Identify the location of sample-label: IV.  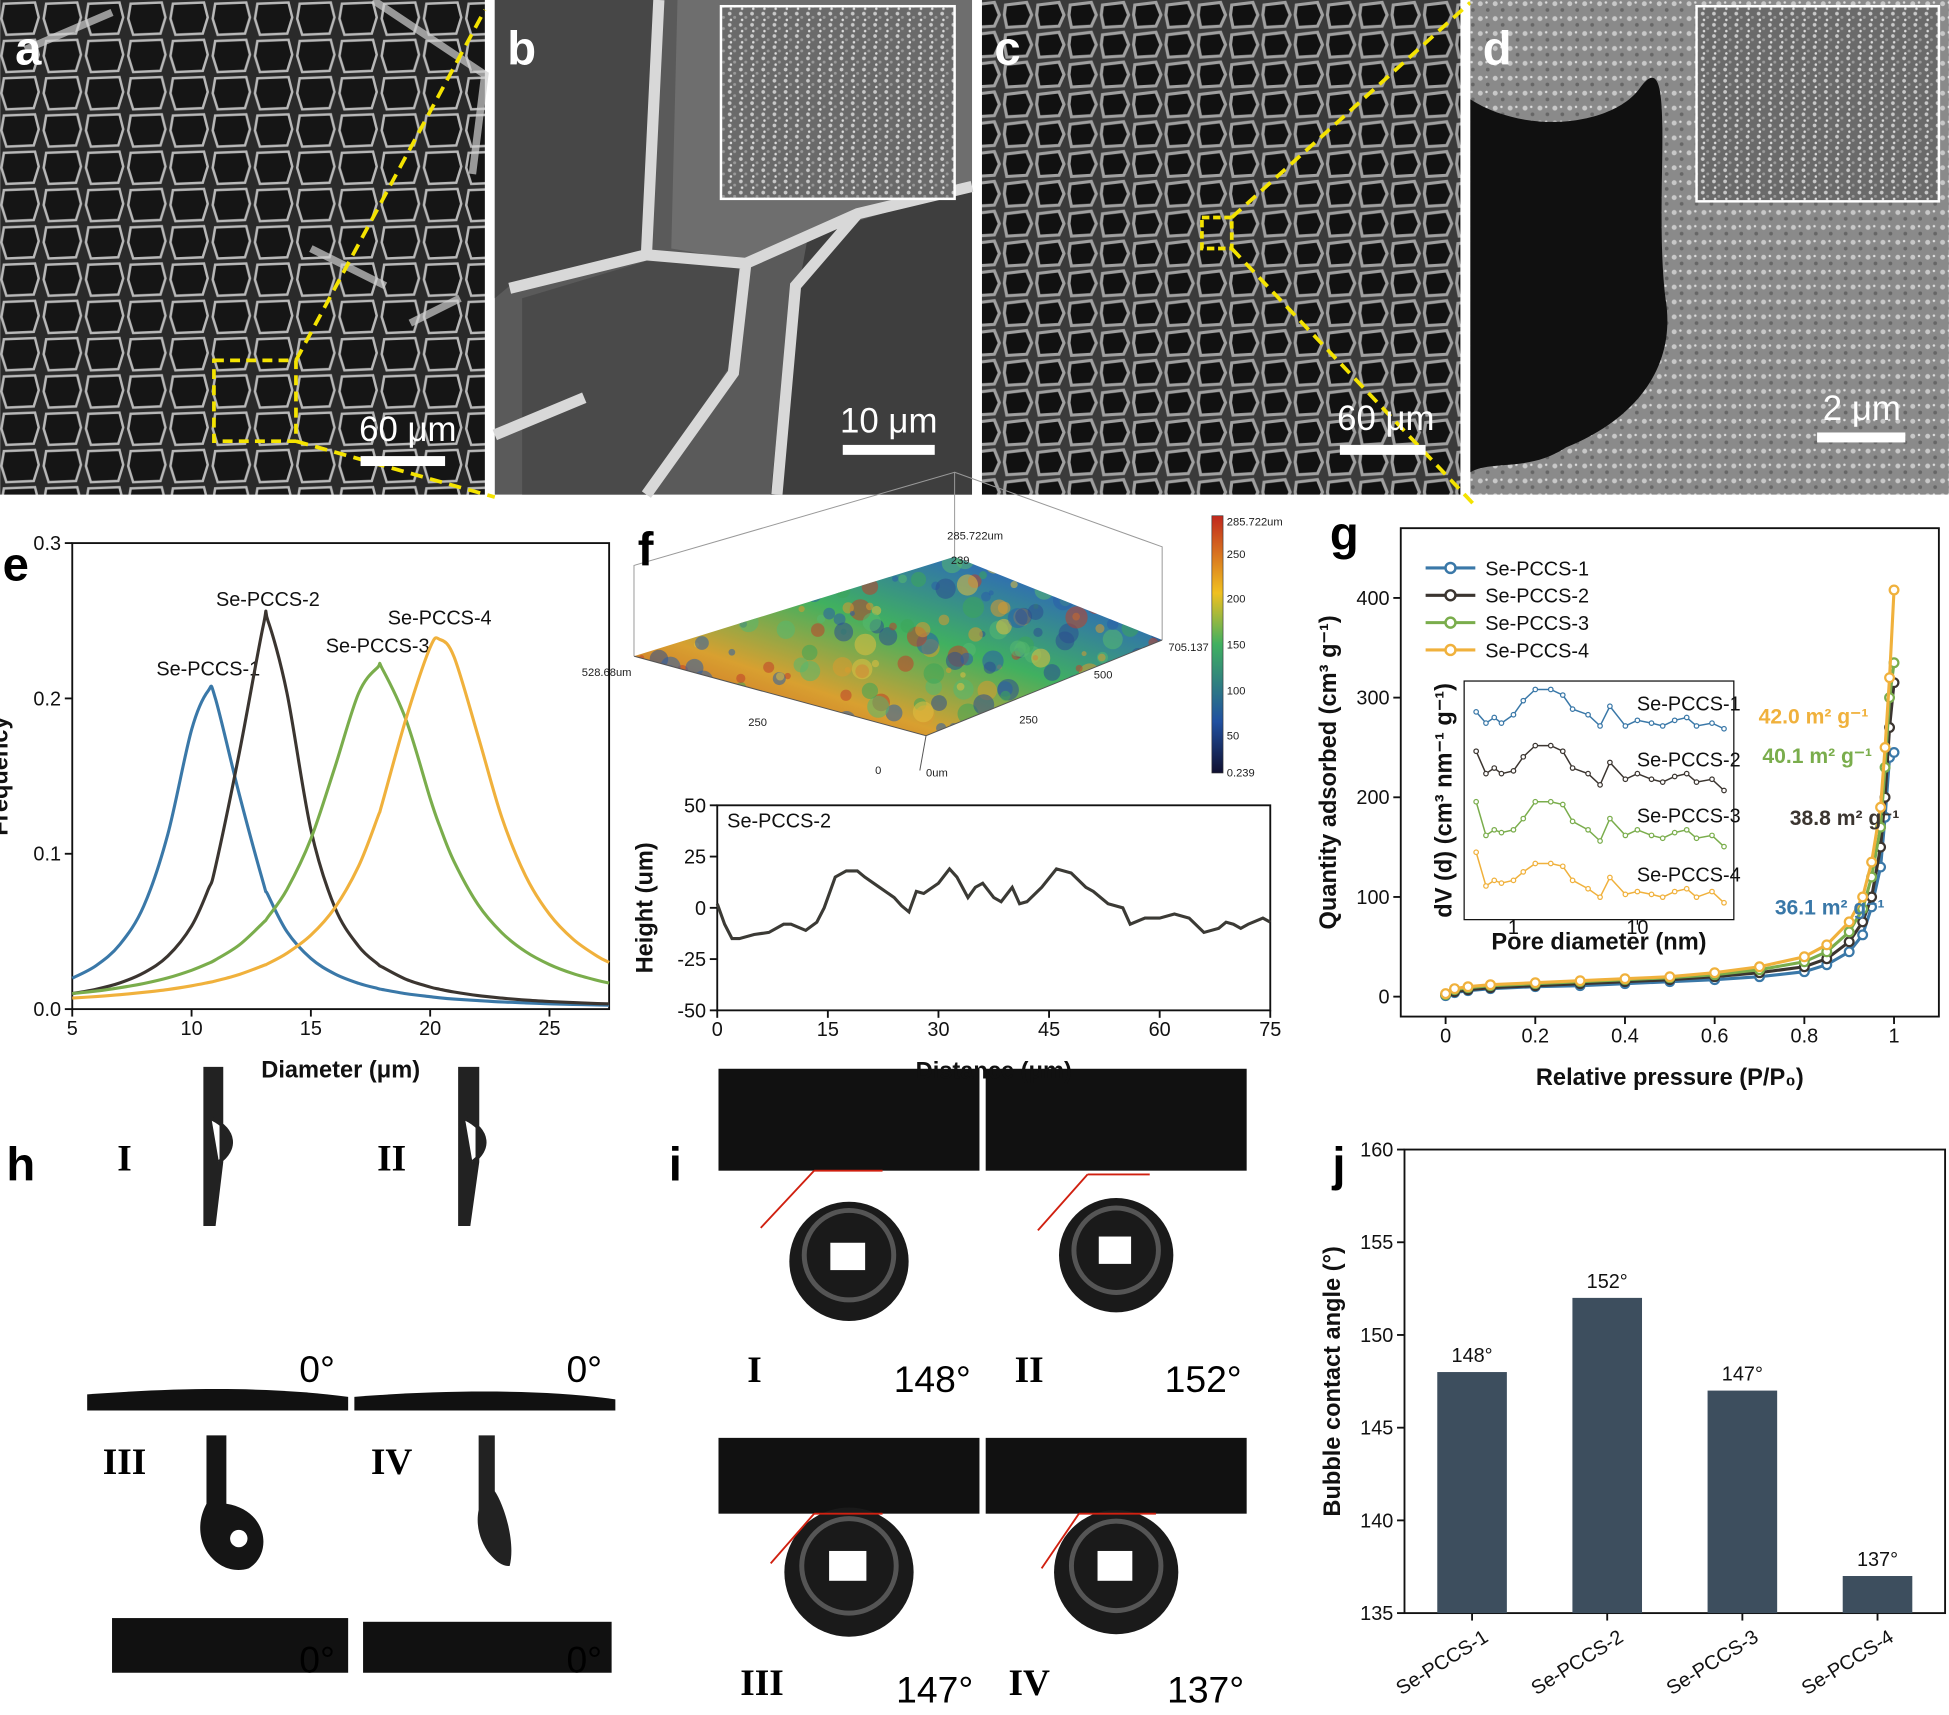
(392, 1462).